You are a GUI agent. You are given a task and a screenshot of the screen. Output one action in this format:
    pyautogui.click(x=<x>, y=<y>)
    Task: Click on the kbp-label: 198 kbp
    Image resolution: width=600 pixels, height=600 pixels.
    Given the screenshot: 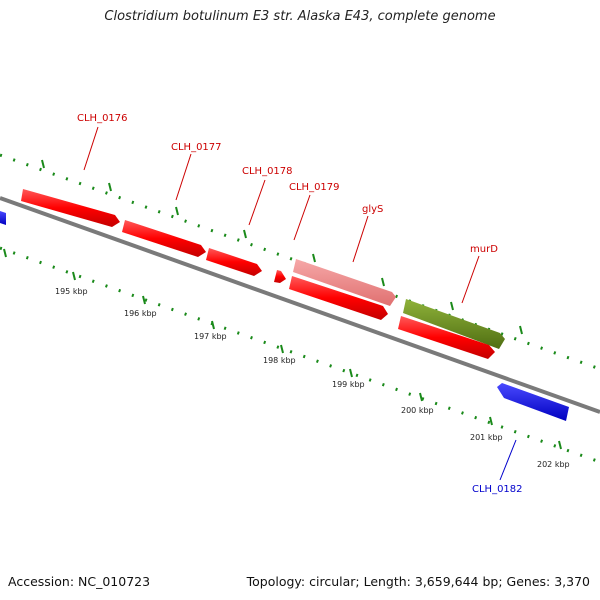 What is the action you would take?
    pyautogui.click(x=279, y=360)
    